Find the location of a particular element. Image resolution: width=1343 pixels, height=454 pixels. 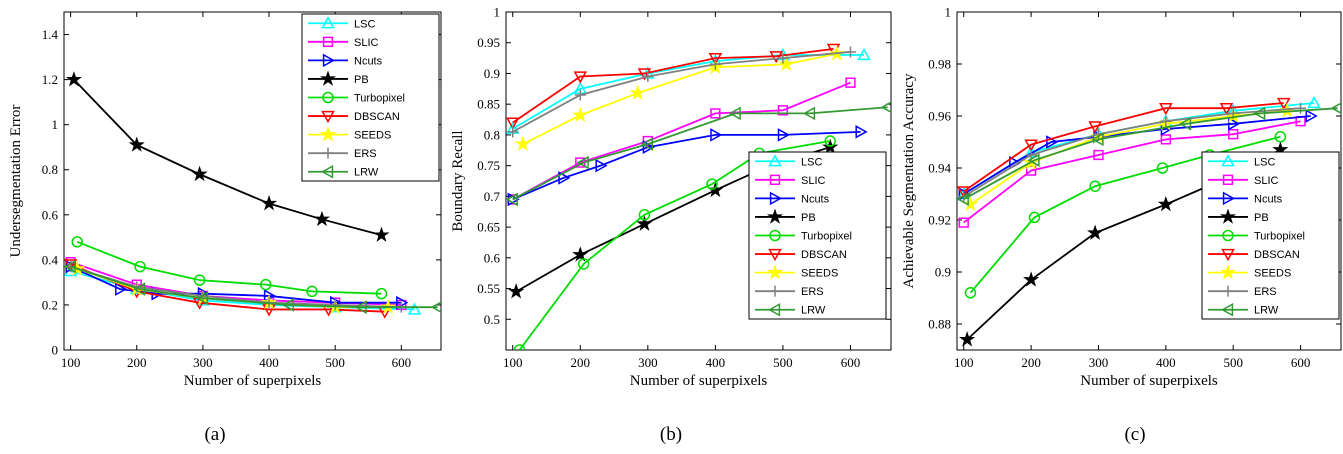

y-tick-label: 0.65 is located at coordinates (488, 227).